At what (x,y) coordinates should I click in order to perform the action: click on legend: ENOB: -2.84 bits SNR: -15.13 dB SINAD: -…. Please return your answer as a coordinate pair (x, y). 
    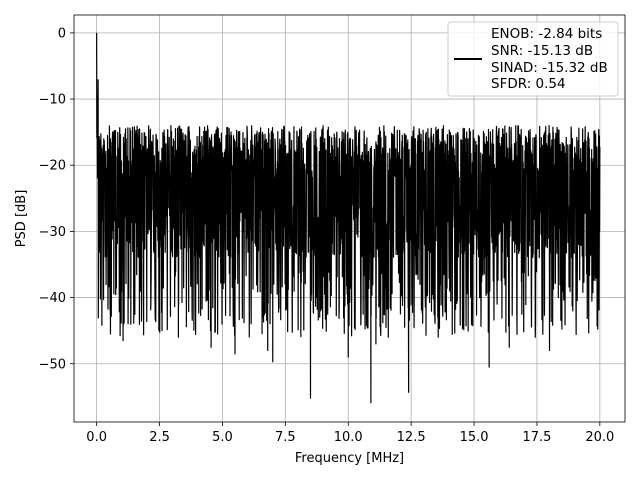
    Looking at the image, I should click on (533, 59).